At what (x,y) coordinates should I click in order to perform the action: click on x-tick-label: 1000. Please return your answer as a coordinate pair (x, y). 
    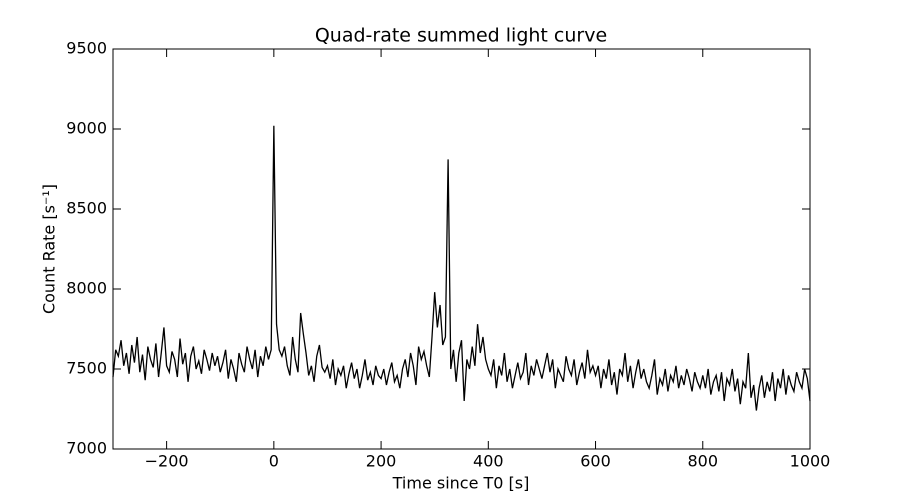
    Looking at the image, I should click on (810, 461).